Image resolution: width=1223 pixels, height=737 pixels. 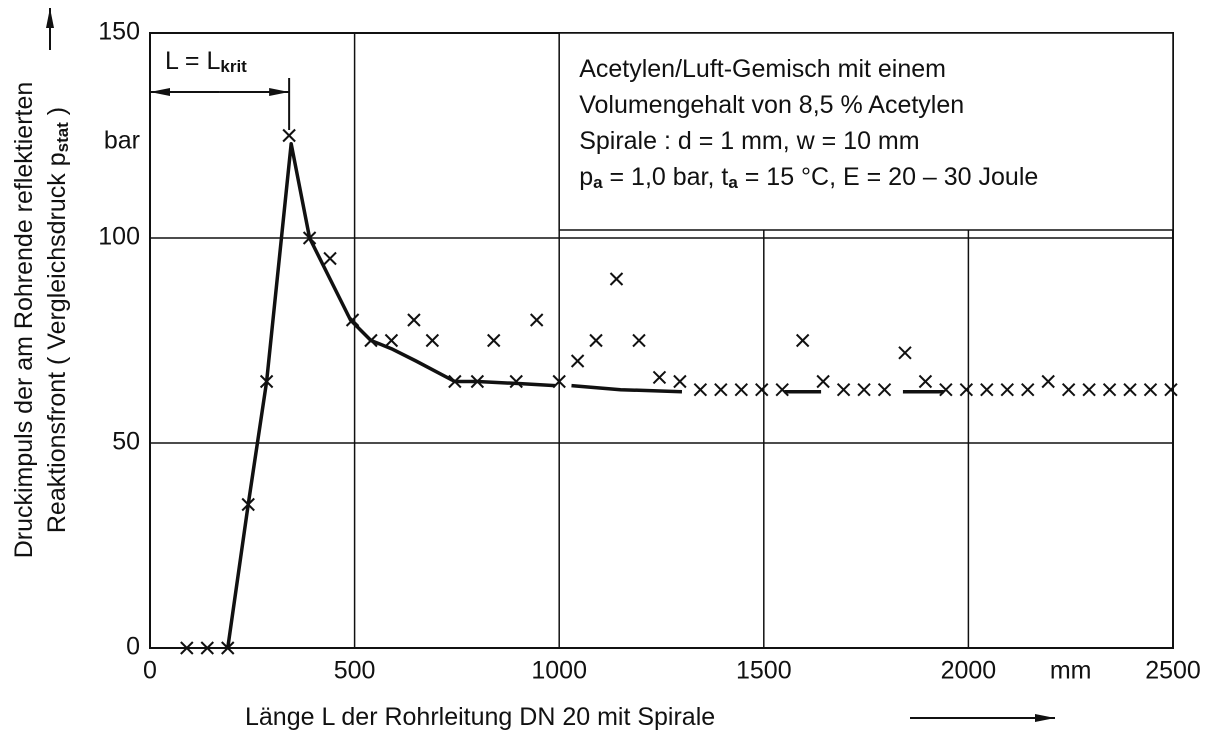 I want to click on annotation-line-part: p, so click(x=586, y=177).